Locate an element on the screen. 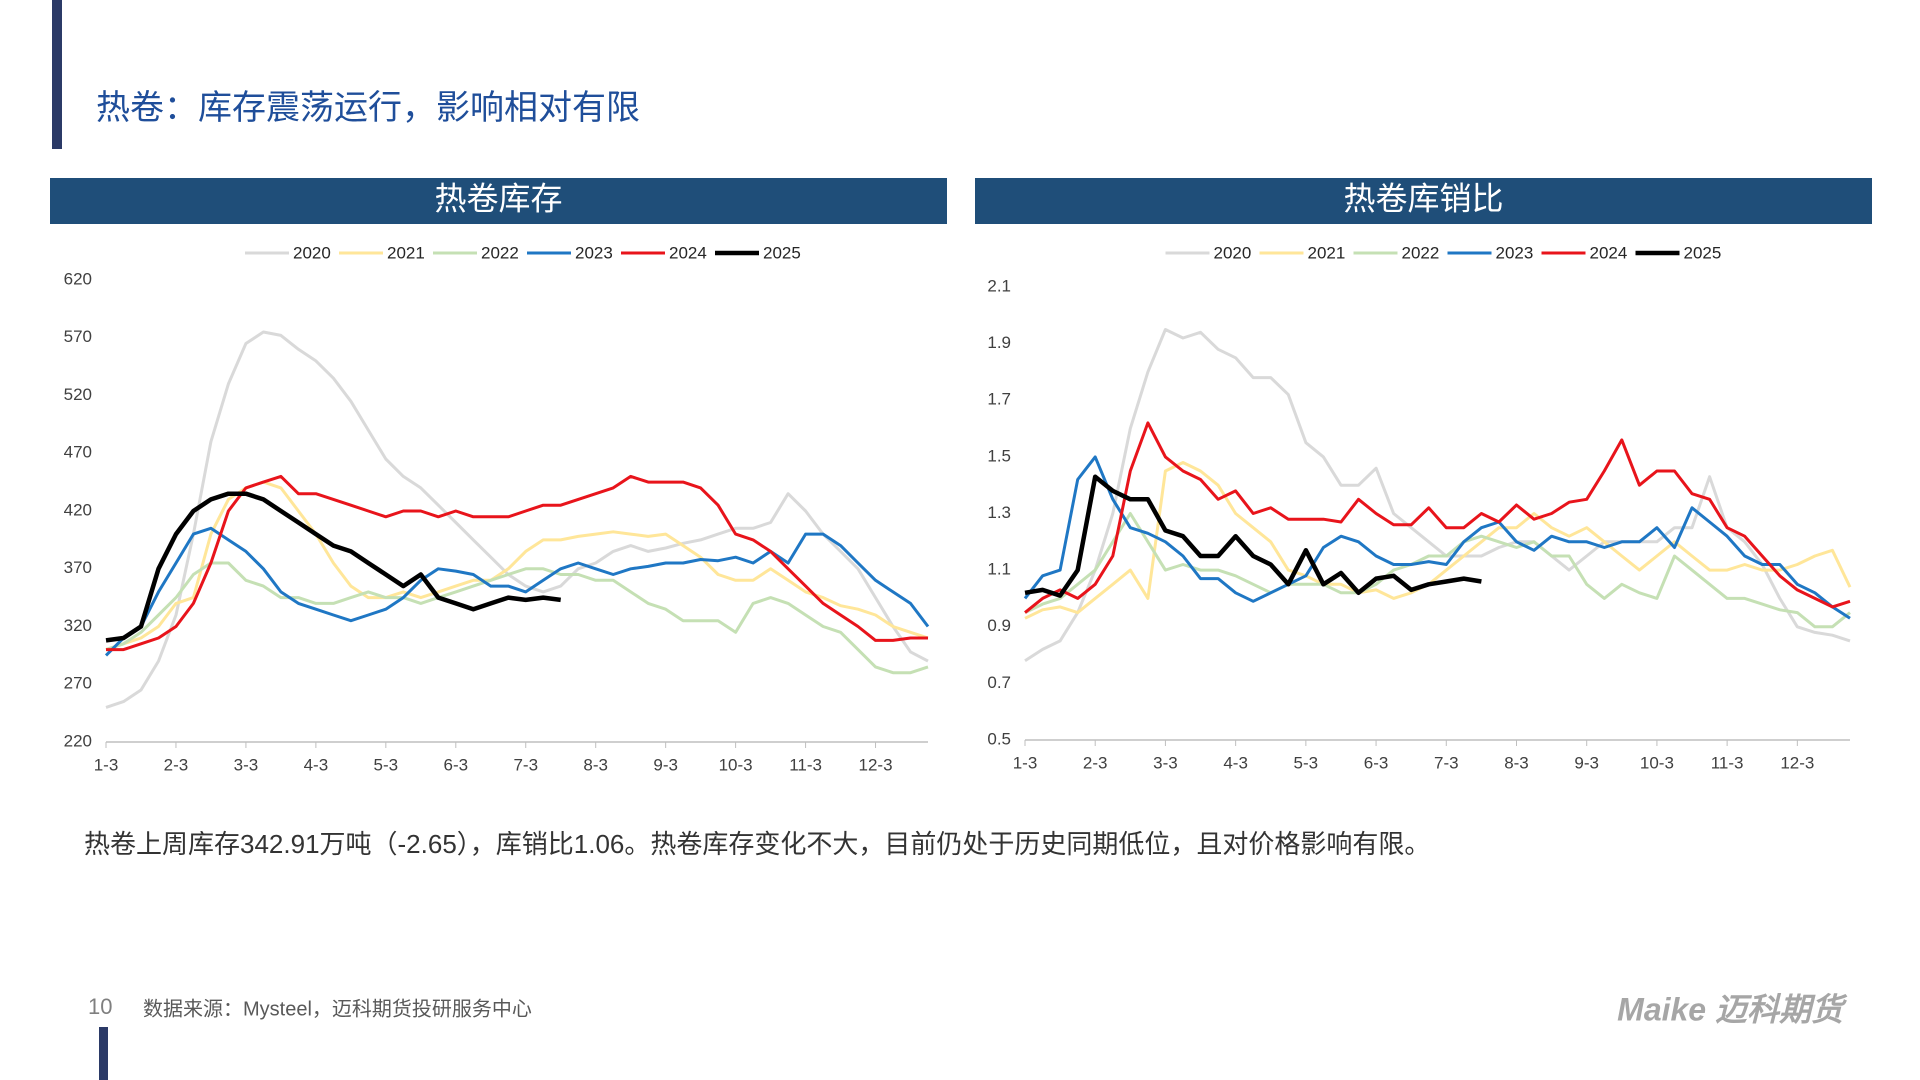  y-tick-label: 220 is located at coordinates (78, 740).